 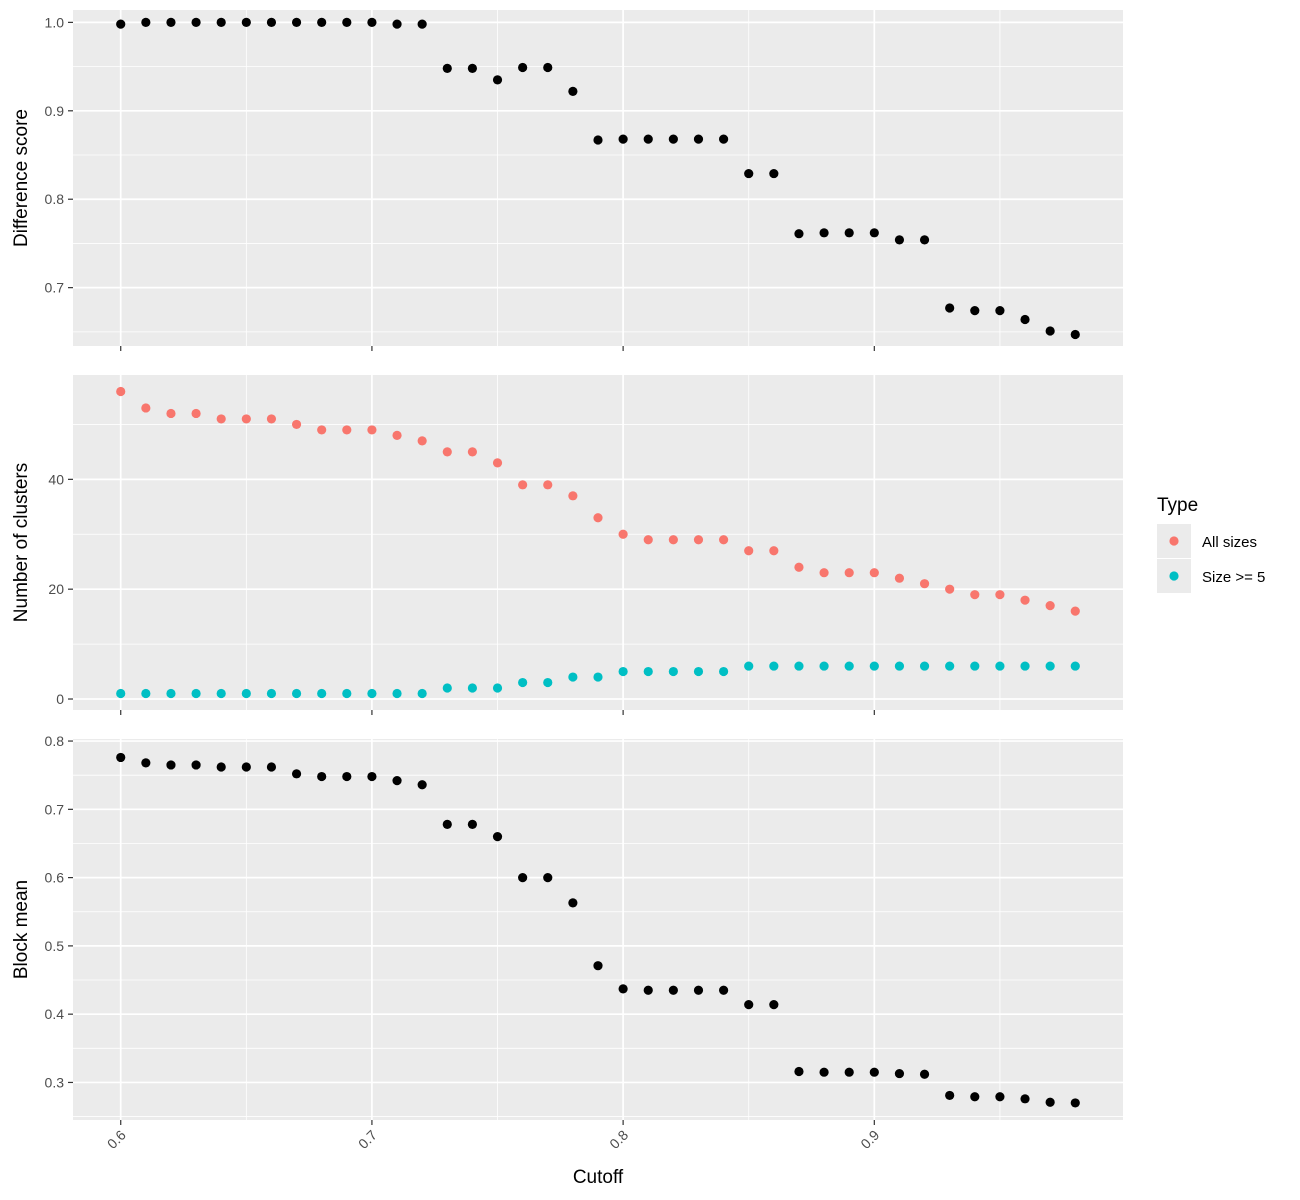 What do you see at coordinates (55, 946) in the screenshot?
I see `y-tick-label: 0.5` at bounding box center [55, 946].